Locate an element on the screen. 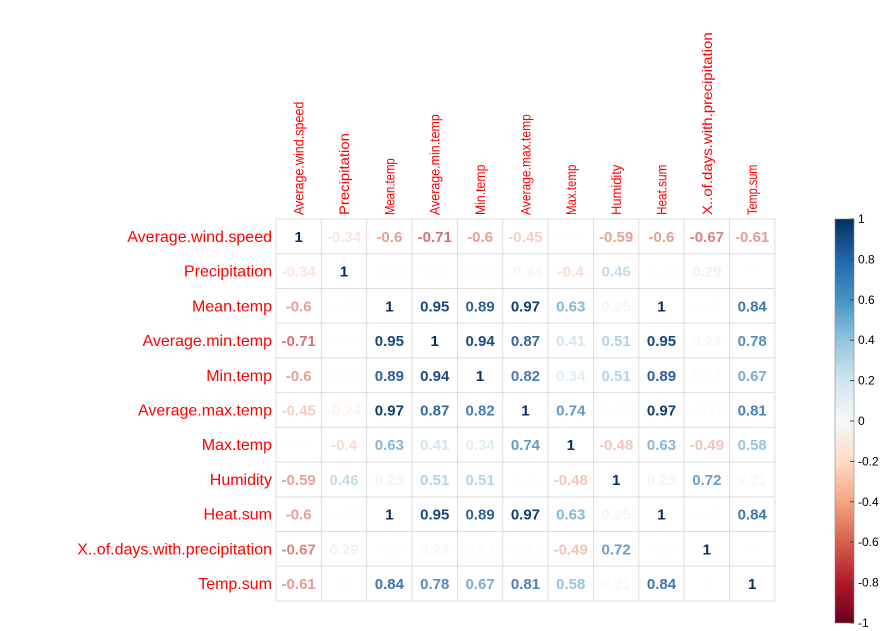 The height and width of the screenshot is (631, 892). colorbar-tick-label: -0.6 is located at coordinates (868, 542).